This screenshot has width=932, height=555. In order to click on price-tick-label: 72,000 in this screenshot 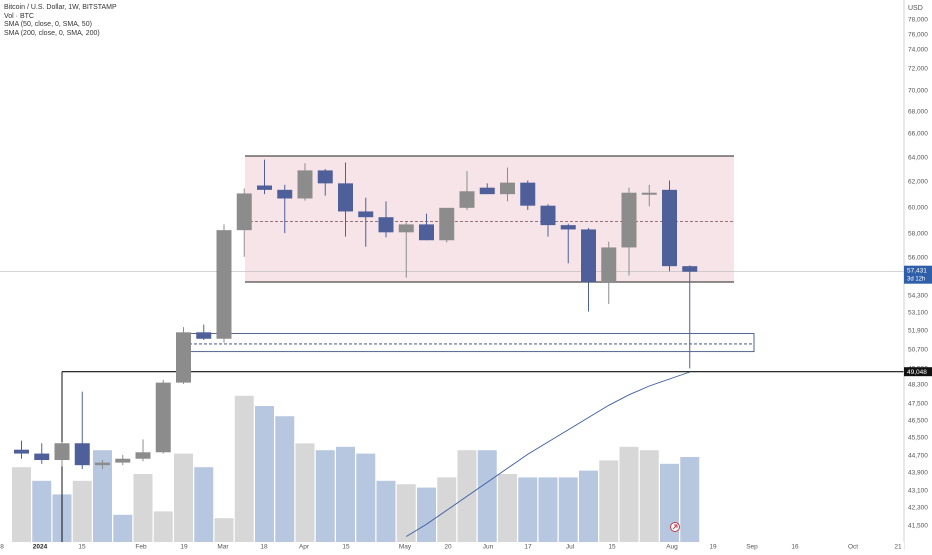, I will do `click(918, 69)`.